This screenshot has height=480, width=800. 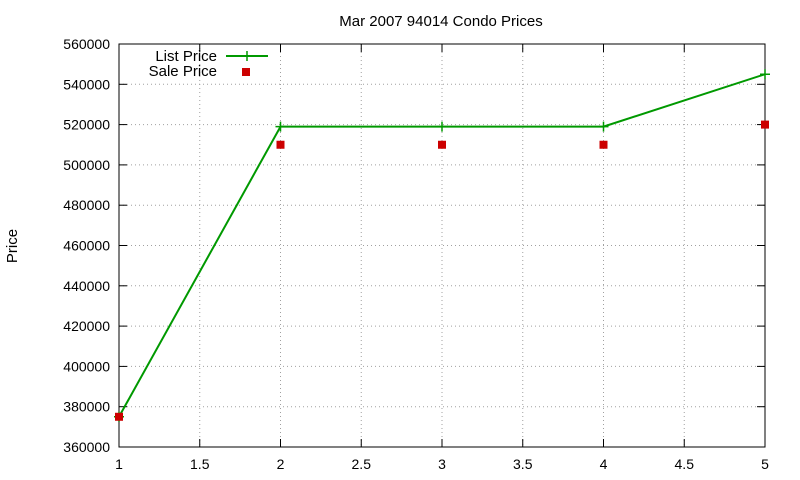 I want to click on legend-label-list-price: List Price, so click(x=186, y=56).